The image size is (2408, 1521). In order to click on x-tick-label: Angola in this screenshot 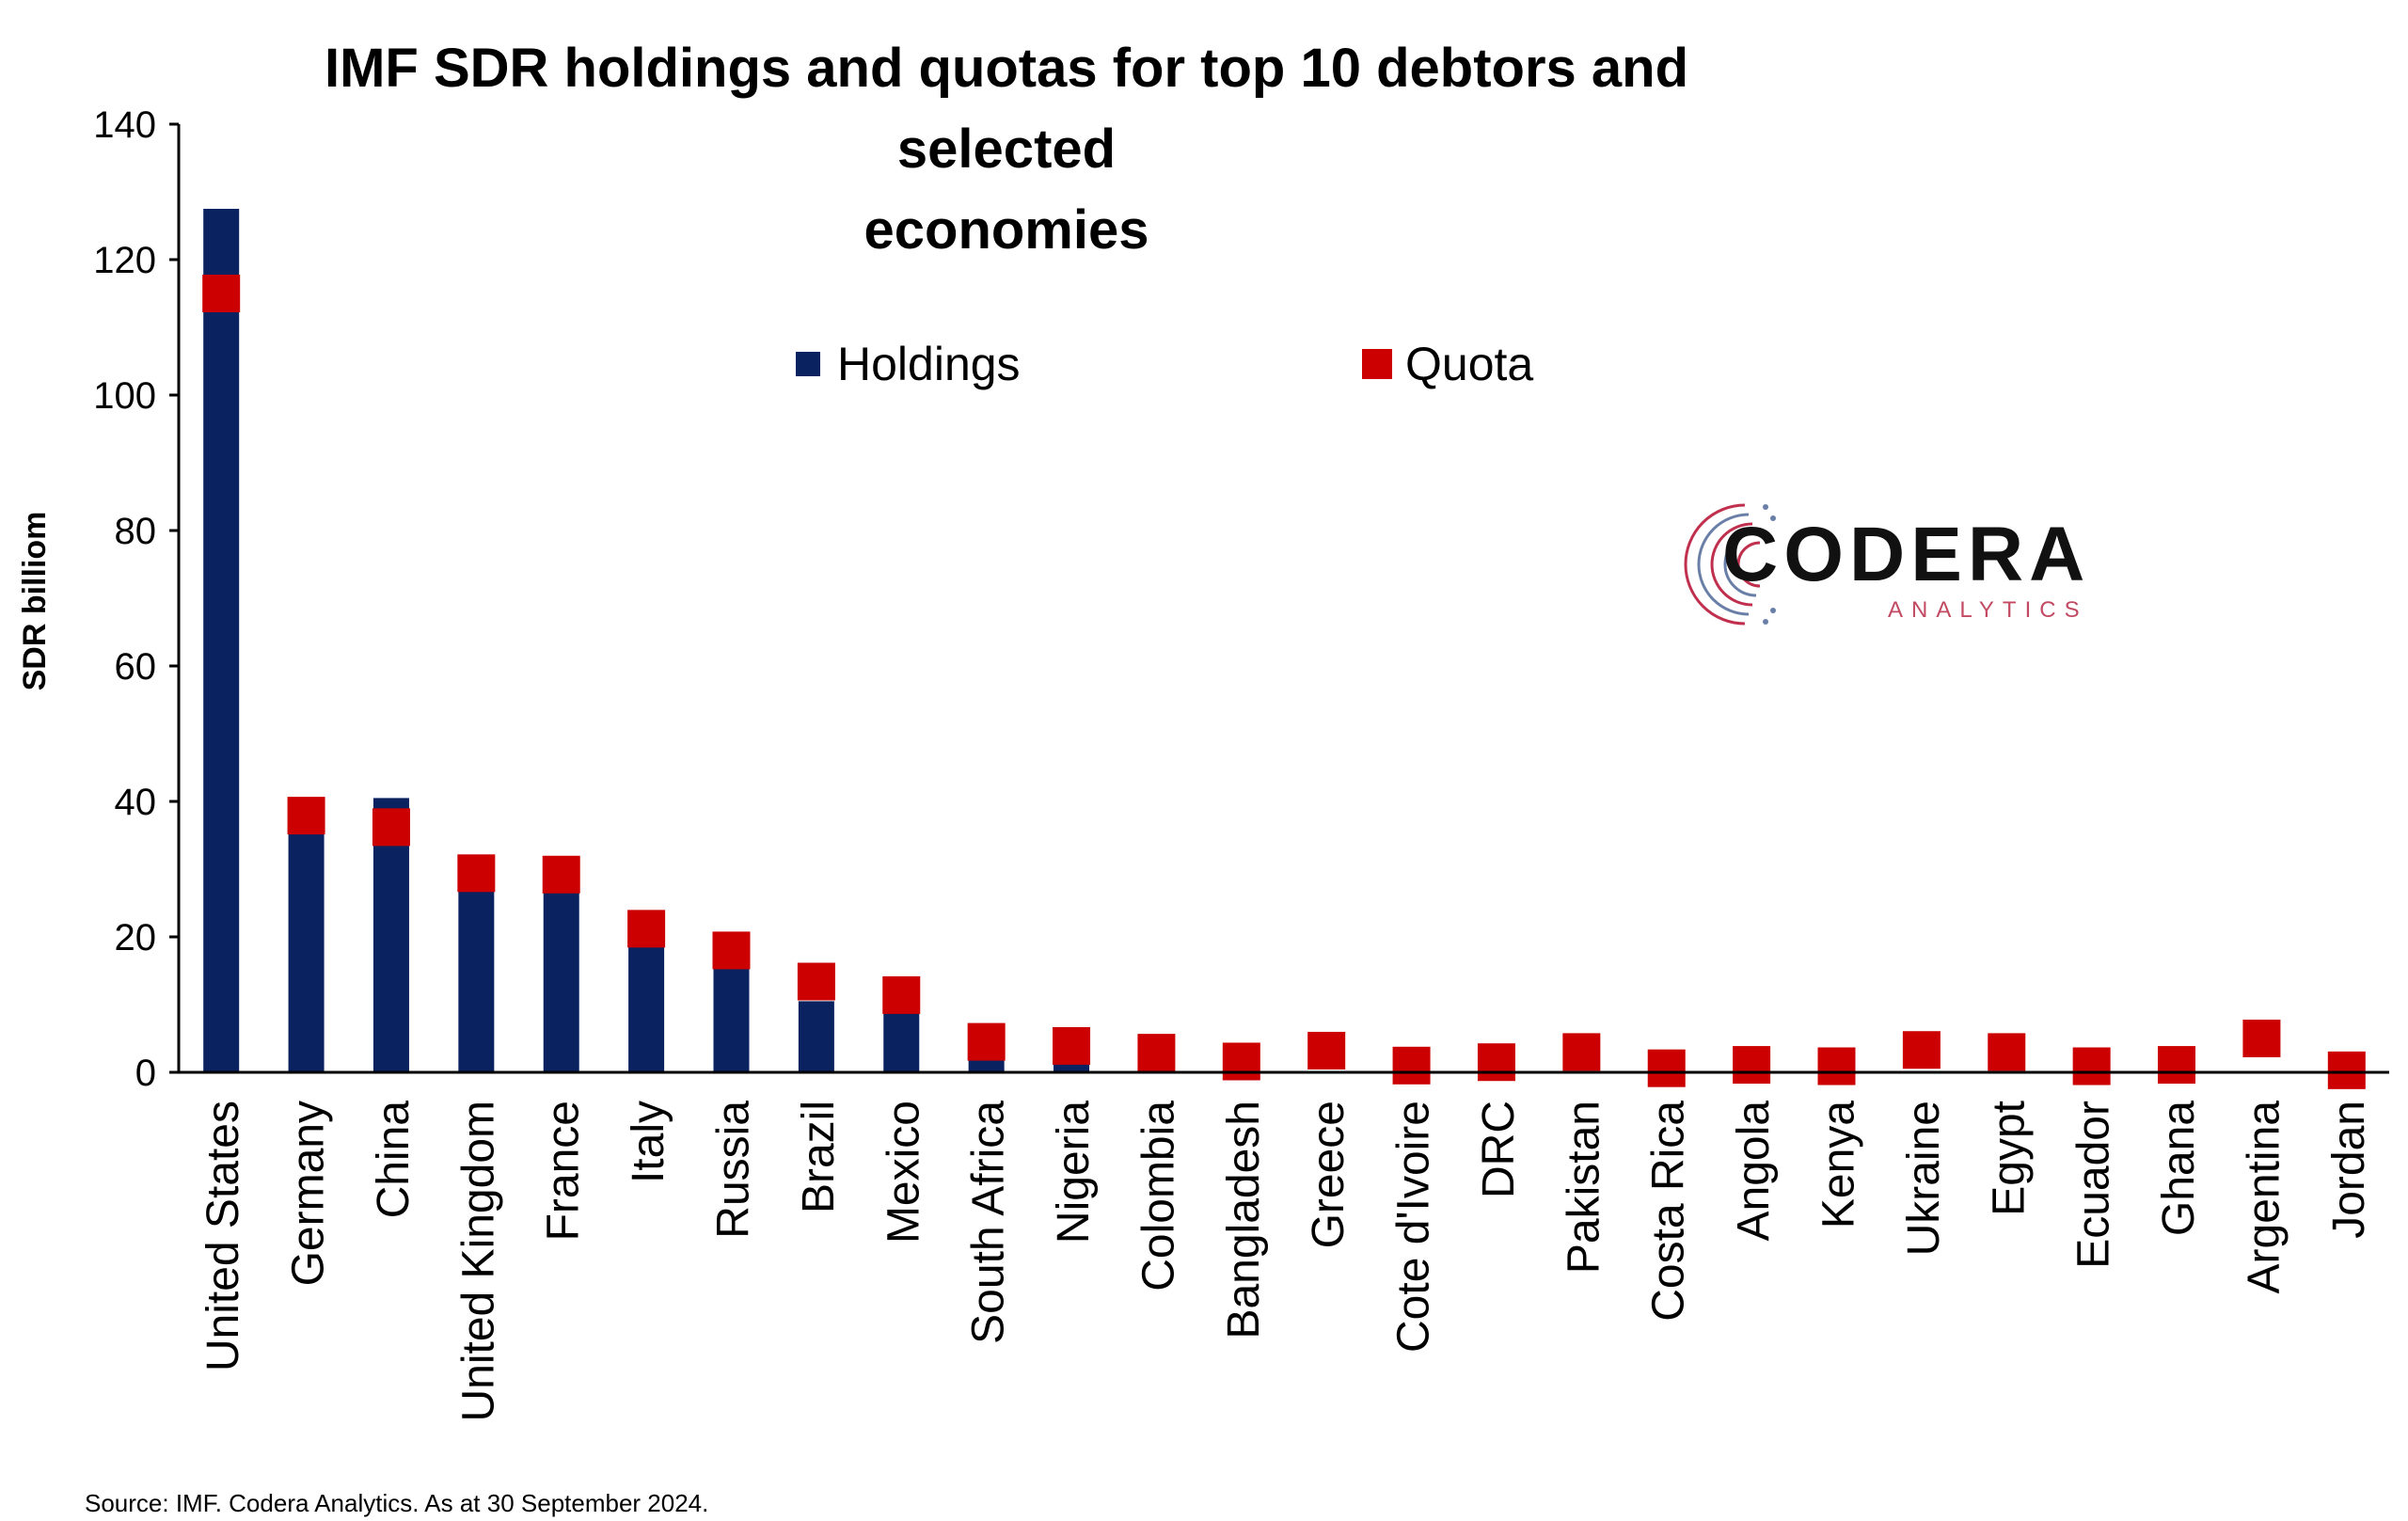, I will do `click(1754, 1172)`.